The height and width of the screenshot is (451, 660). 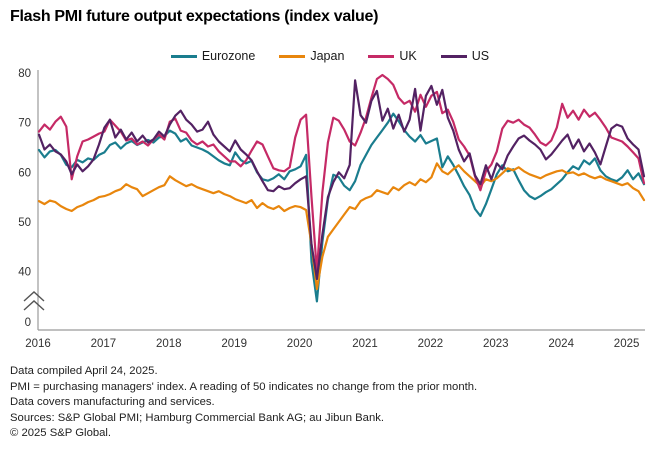 I want to click on x-tick-label: 2021, so click(x=365, y=344).